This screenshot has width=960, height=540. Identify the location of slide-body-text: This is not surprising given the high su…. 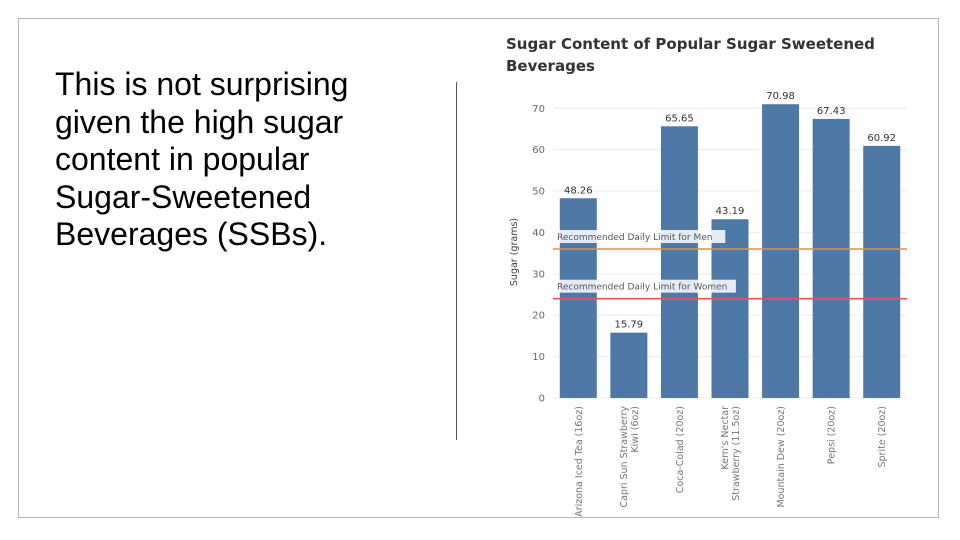
(202, 159).